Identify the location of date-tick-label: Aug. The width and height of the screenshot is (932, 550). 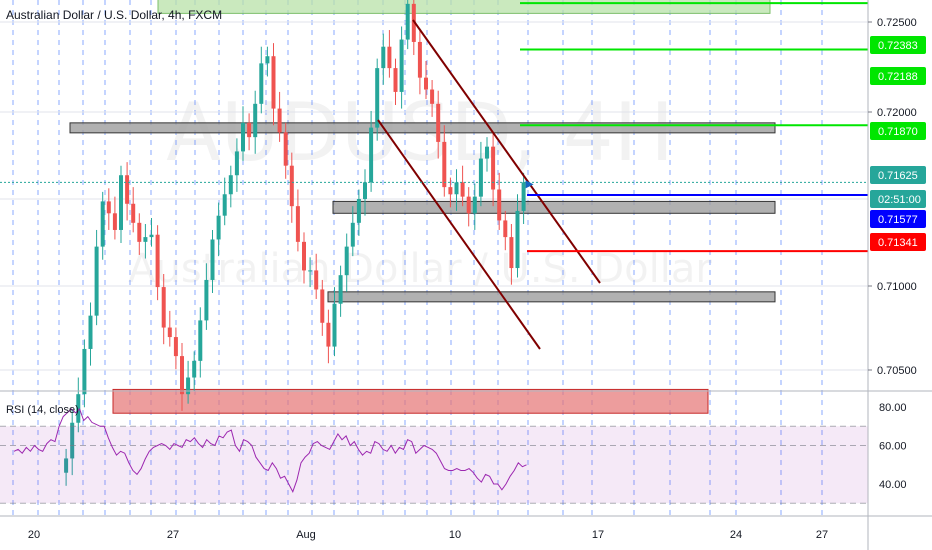
(306, 535).